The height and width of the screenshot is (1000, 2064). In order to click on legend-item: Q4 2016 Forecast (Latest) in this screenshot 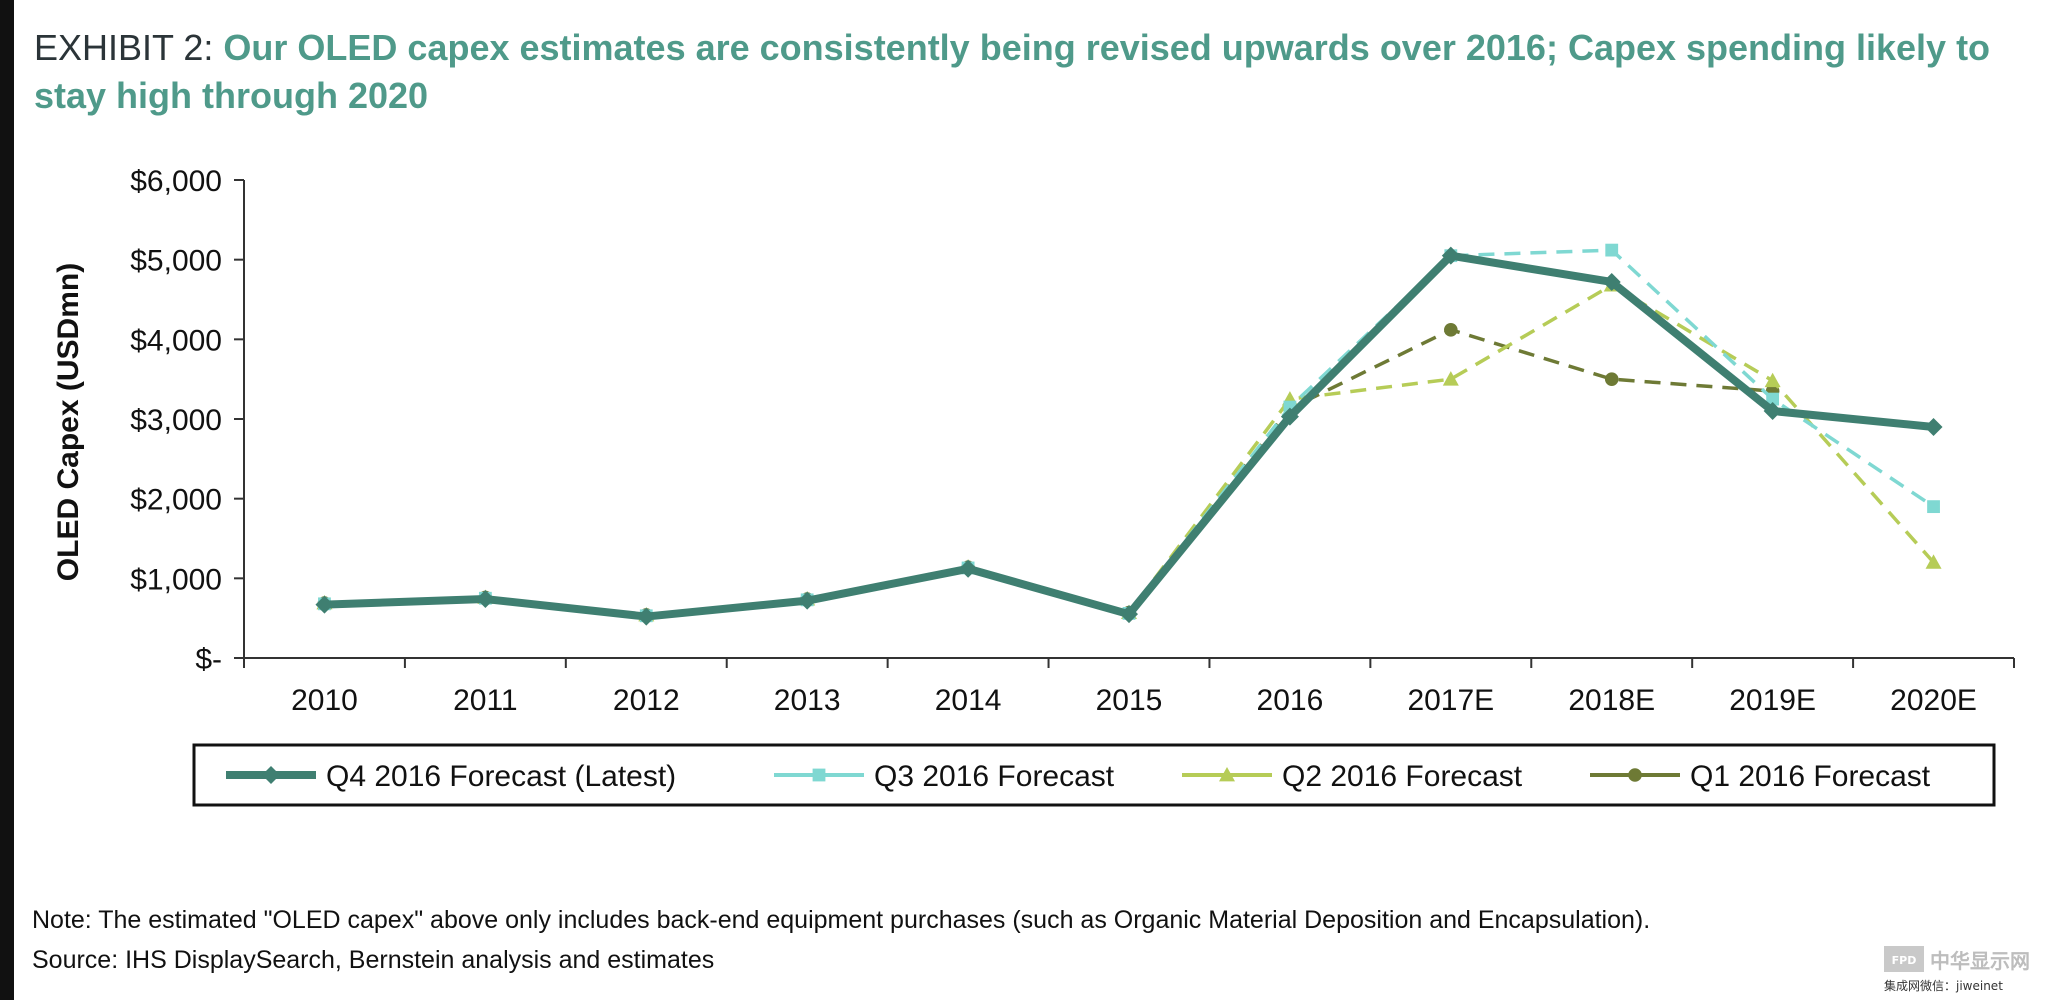, I will do `click(451, 776)`.